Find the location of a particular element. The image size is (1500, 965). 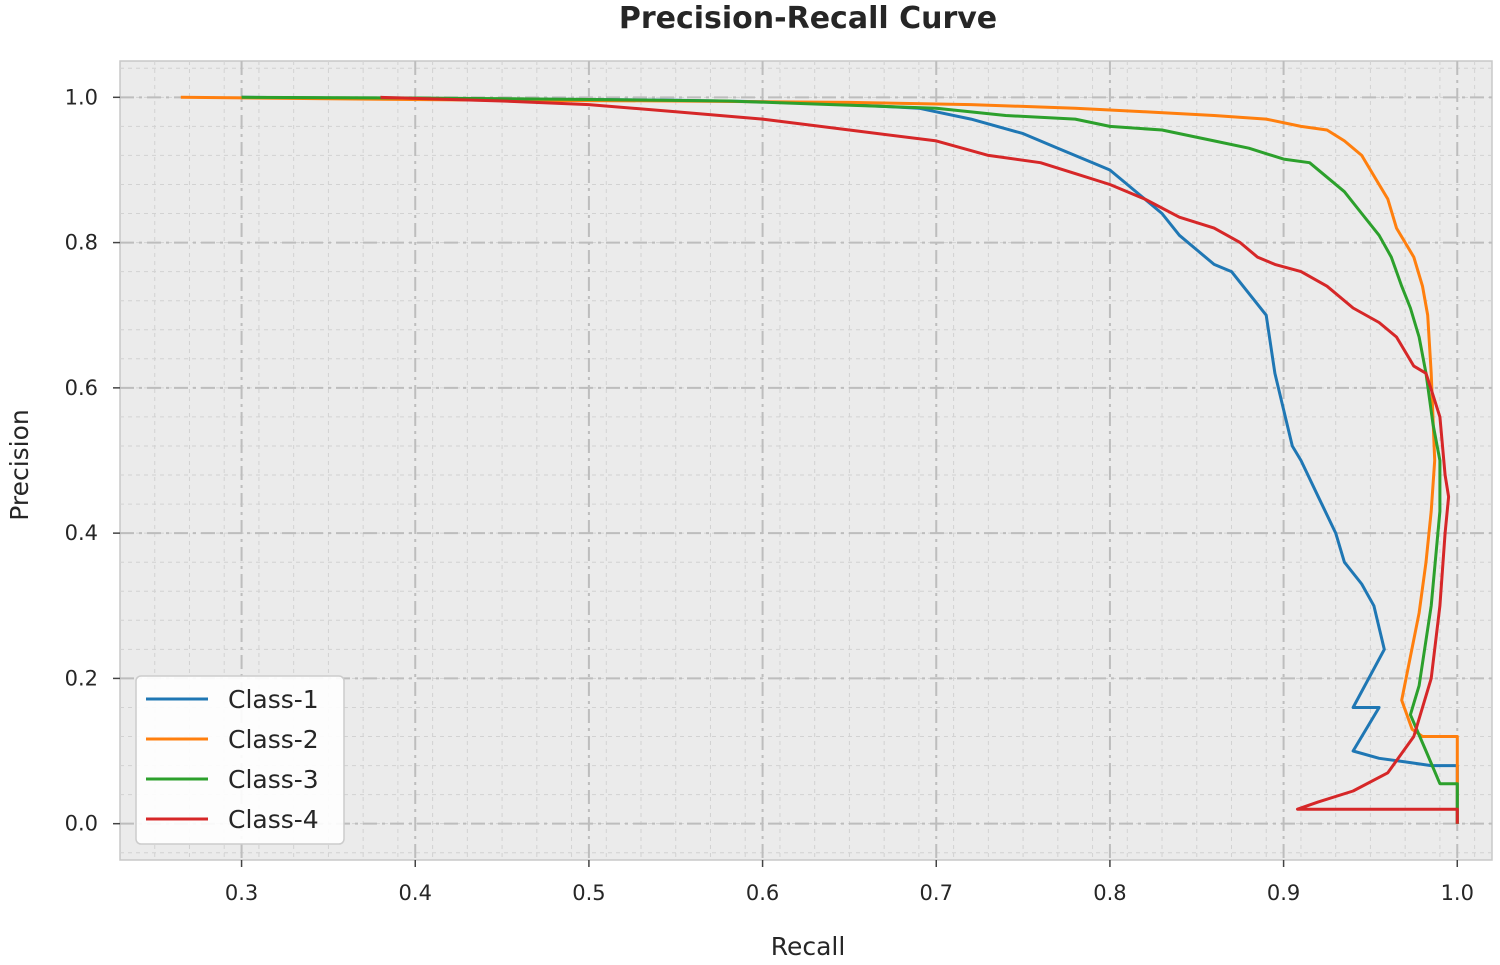

y-axis-label: Precision is located at coordinates (19, 465).